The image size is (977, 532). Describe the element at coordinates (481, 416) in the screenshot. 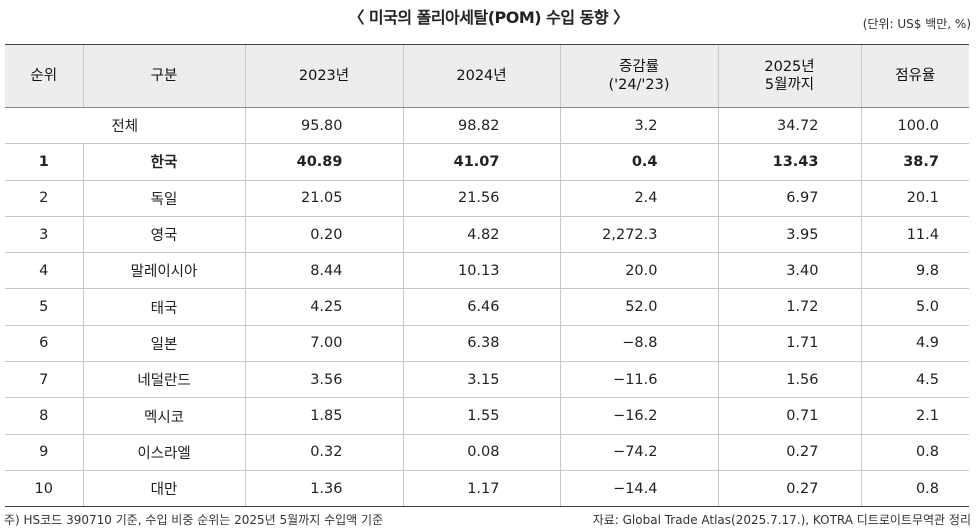

I see `cell-2024: 1.55` at that location.